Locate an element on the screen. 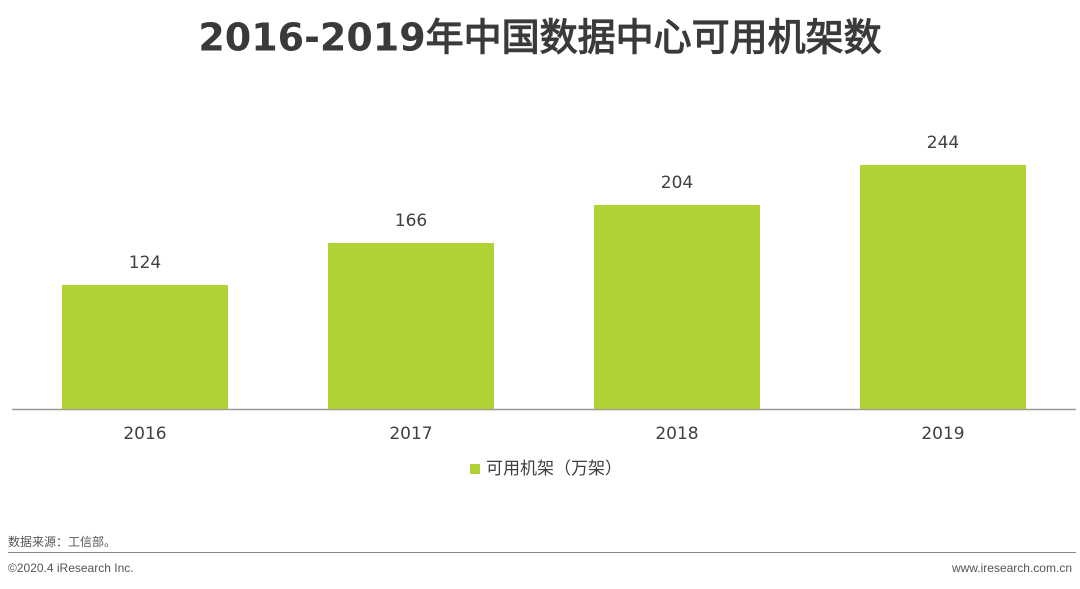 The width and height of the screenshot is (1080, 589). x-tick-label: 2017 is located at coordinates (410, 434).